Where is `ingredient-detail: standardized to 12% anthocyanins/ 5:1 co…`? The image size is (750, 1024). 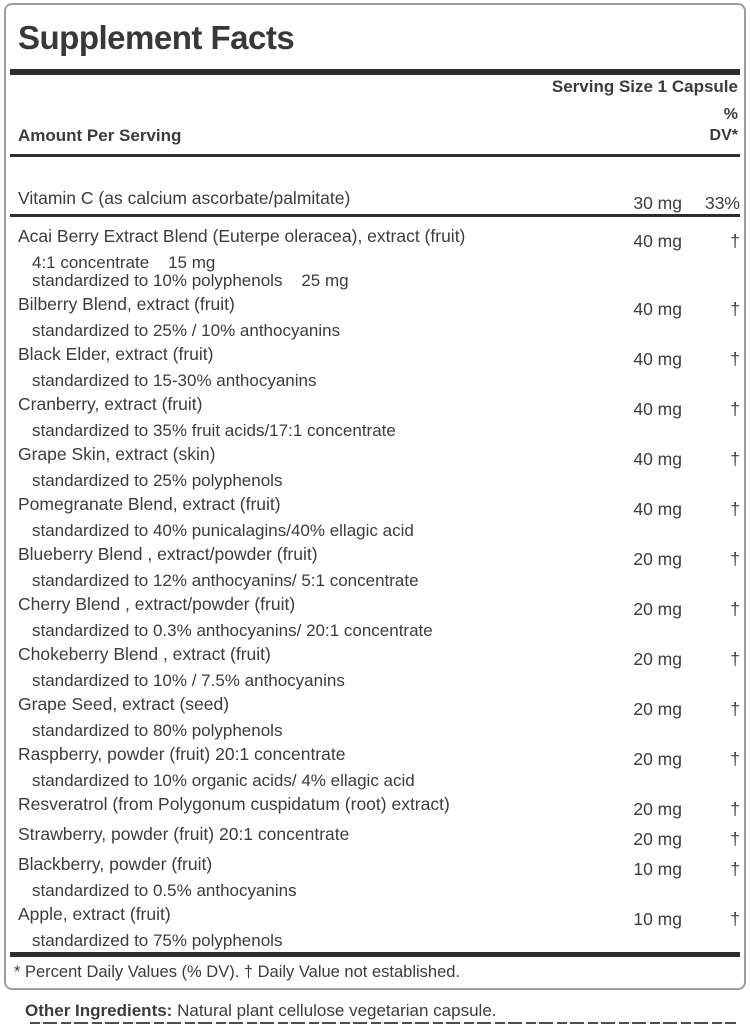
ingredient-detail: standardized to 12% anthocyanins/ 5:1 co… is located at coordinates (225, 581).